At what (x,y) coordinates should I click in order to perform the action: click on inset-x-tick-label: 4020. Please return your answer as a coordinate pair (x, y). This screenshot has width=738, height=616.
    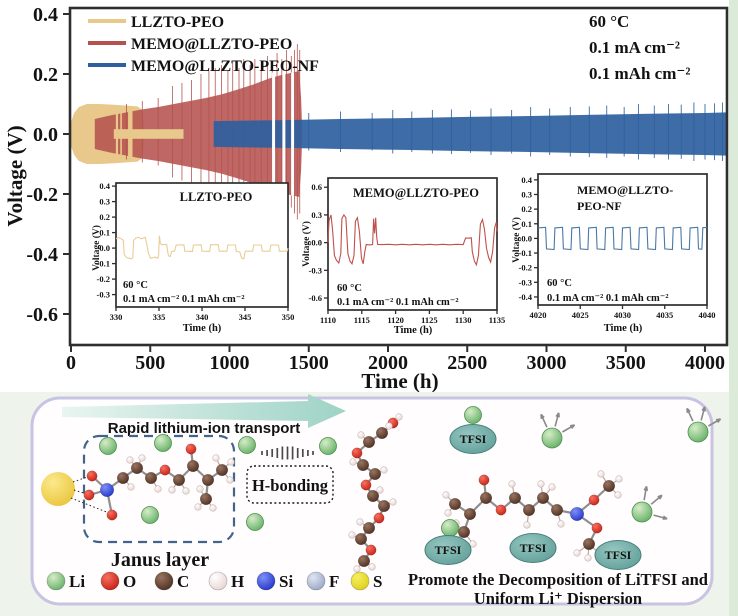
    Looking at the image, I should click on (538, 315).